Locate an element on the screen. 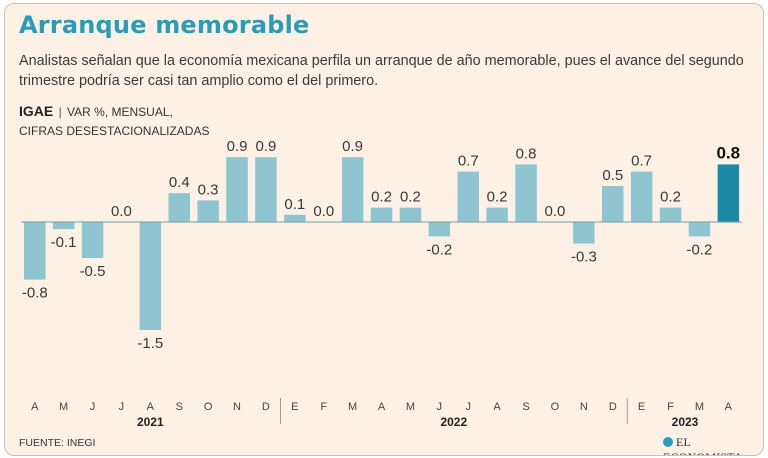 The width and height of the screenshot is (768, 458). month-label-17: S is located at coordinates (525, 407).